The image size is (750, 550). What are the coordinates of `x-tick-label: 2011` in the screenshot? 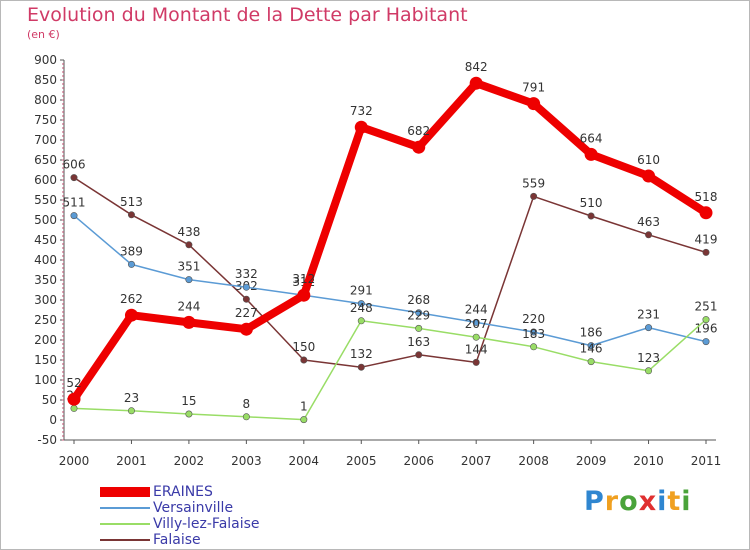 It's located at (706, 461).